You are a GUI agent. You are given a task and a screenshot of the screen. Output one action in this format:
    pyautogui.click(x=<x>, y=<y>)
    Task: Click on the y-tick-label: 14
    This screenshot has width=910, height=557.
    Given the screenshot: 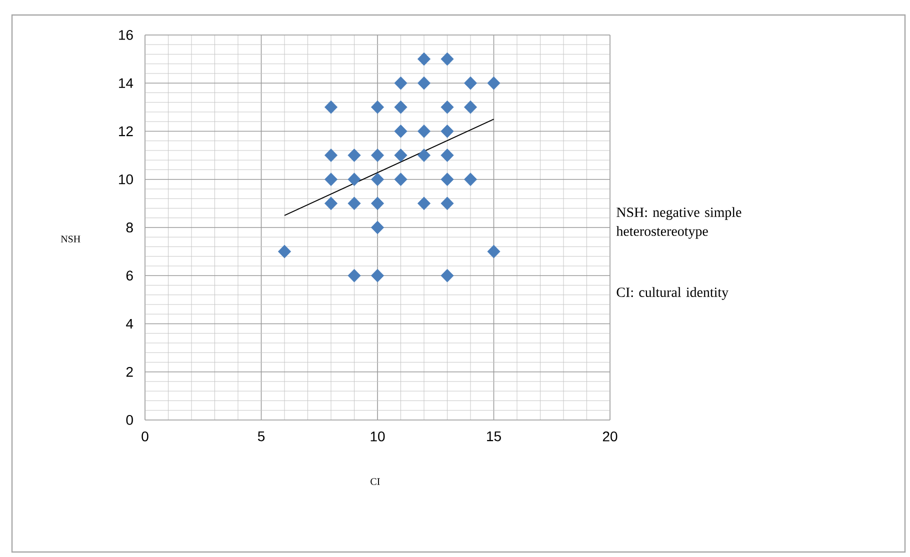 What is the action you would take?
    pyautogui.click(x=126, y=83)
    